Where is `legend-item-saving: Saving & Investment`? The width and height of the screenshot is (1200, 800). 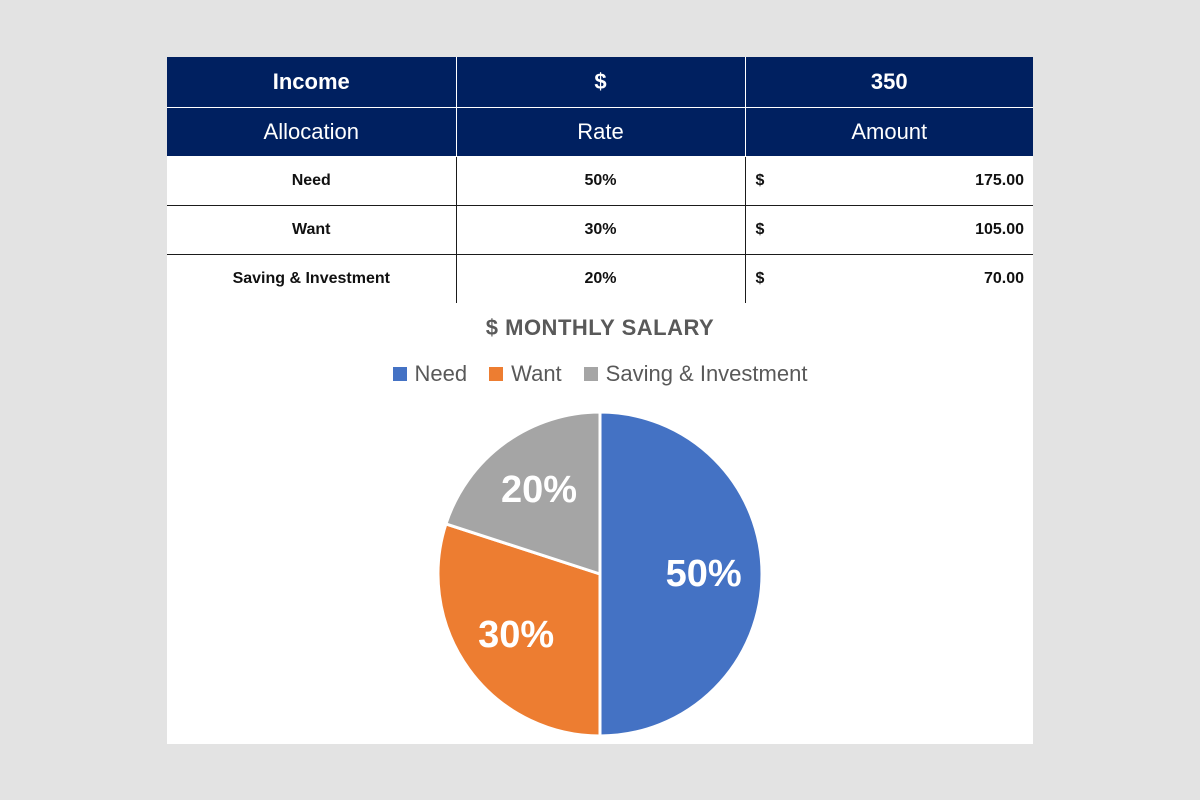
legend-item-saving: Saving & Investment is located at coordinates (695, 374).